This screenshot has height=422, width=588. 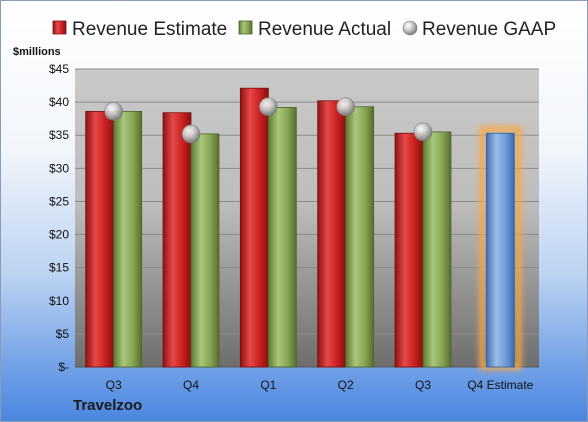 What do you see at coordinates (268, 385) in the screenshot?
I see `x-tick-label: Q1` at bounding box center [268, 385].